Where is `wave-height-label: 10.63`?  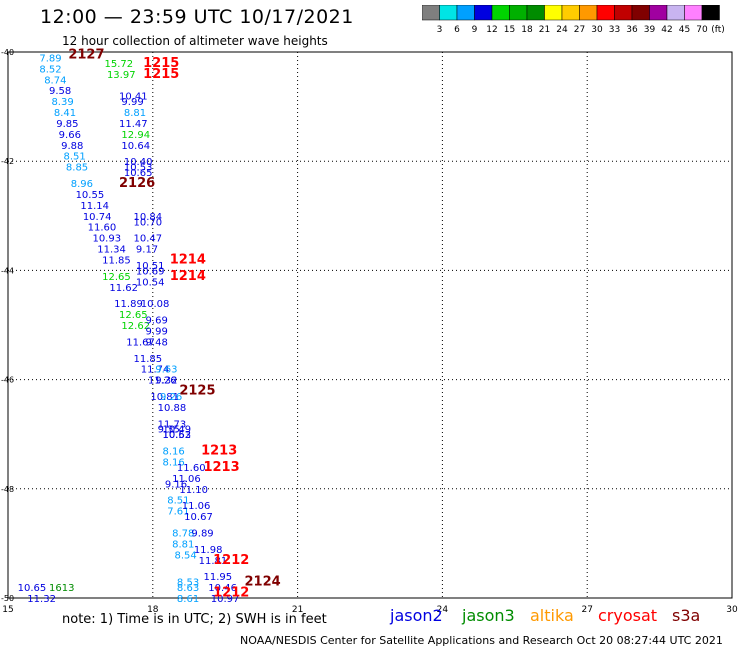 wave-height-label: 10.63 is located at coordinates (176, 435).